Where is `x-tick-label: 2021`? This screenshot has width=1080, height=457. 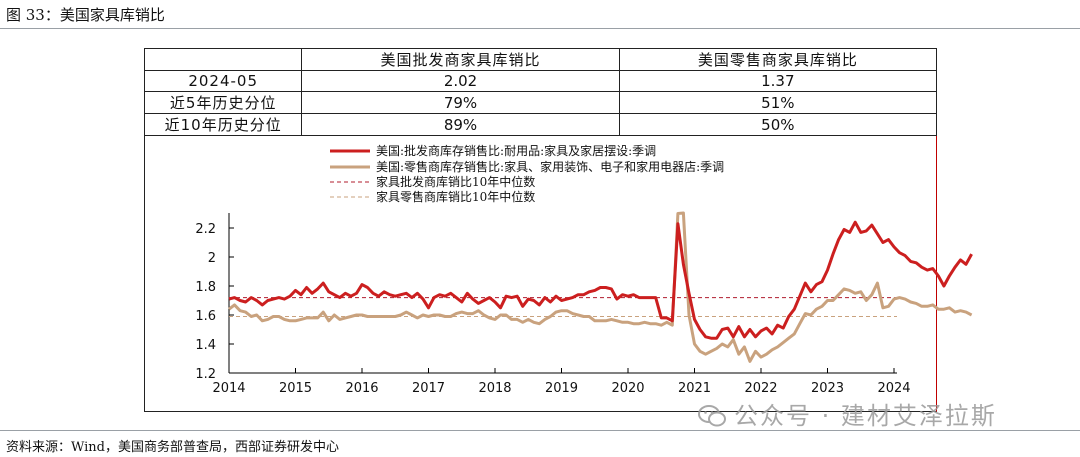
x-tick-label: 2021 is located at coordinates (694, 388).